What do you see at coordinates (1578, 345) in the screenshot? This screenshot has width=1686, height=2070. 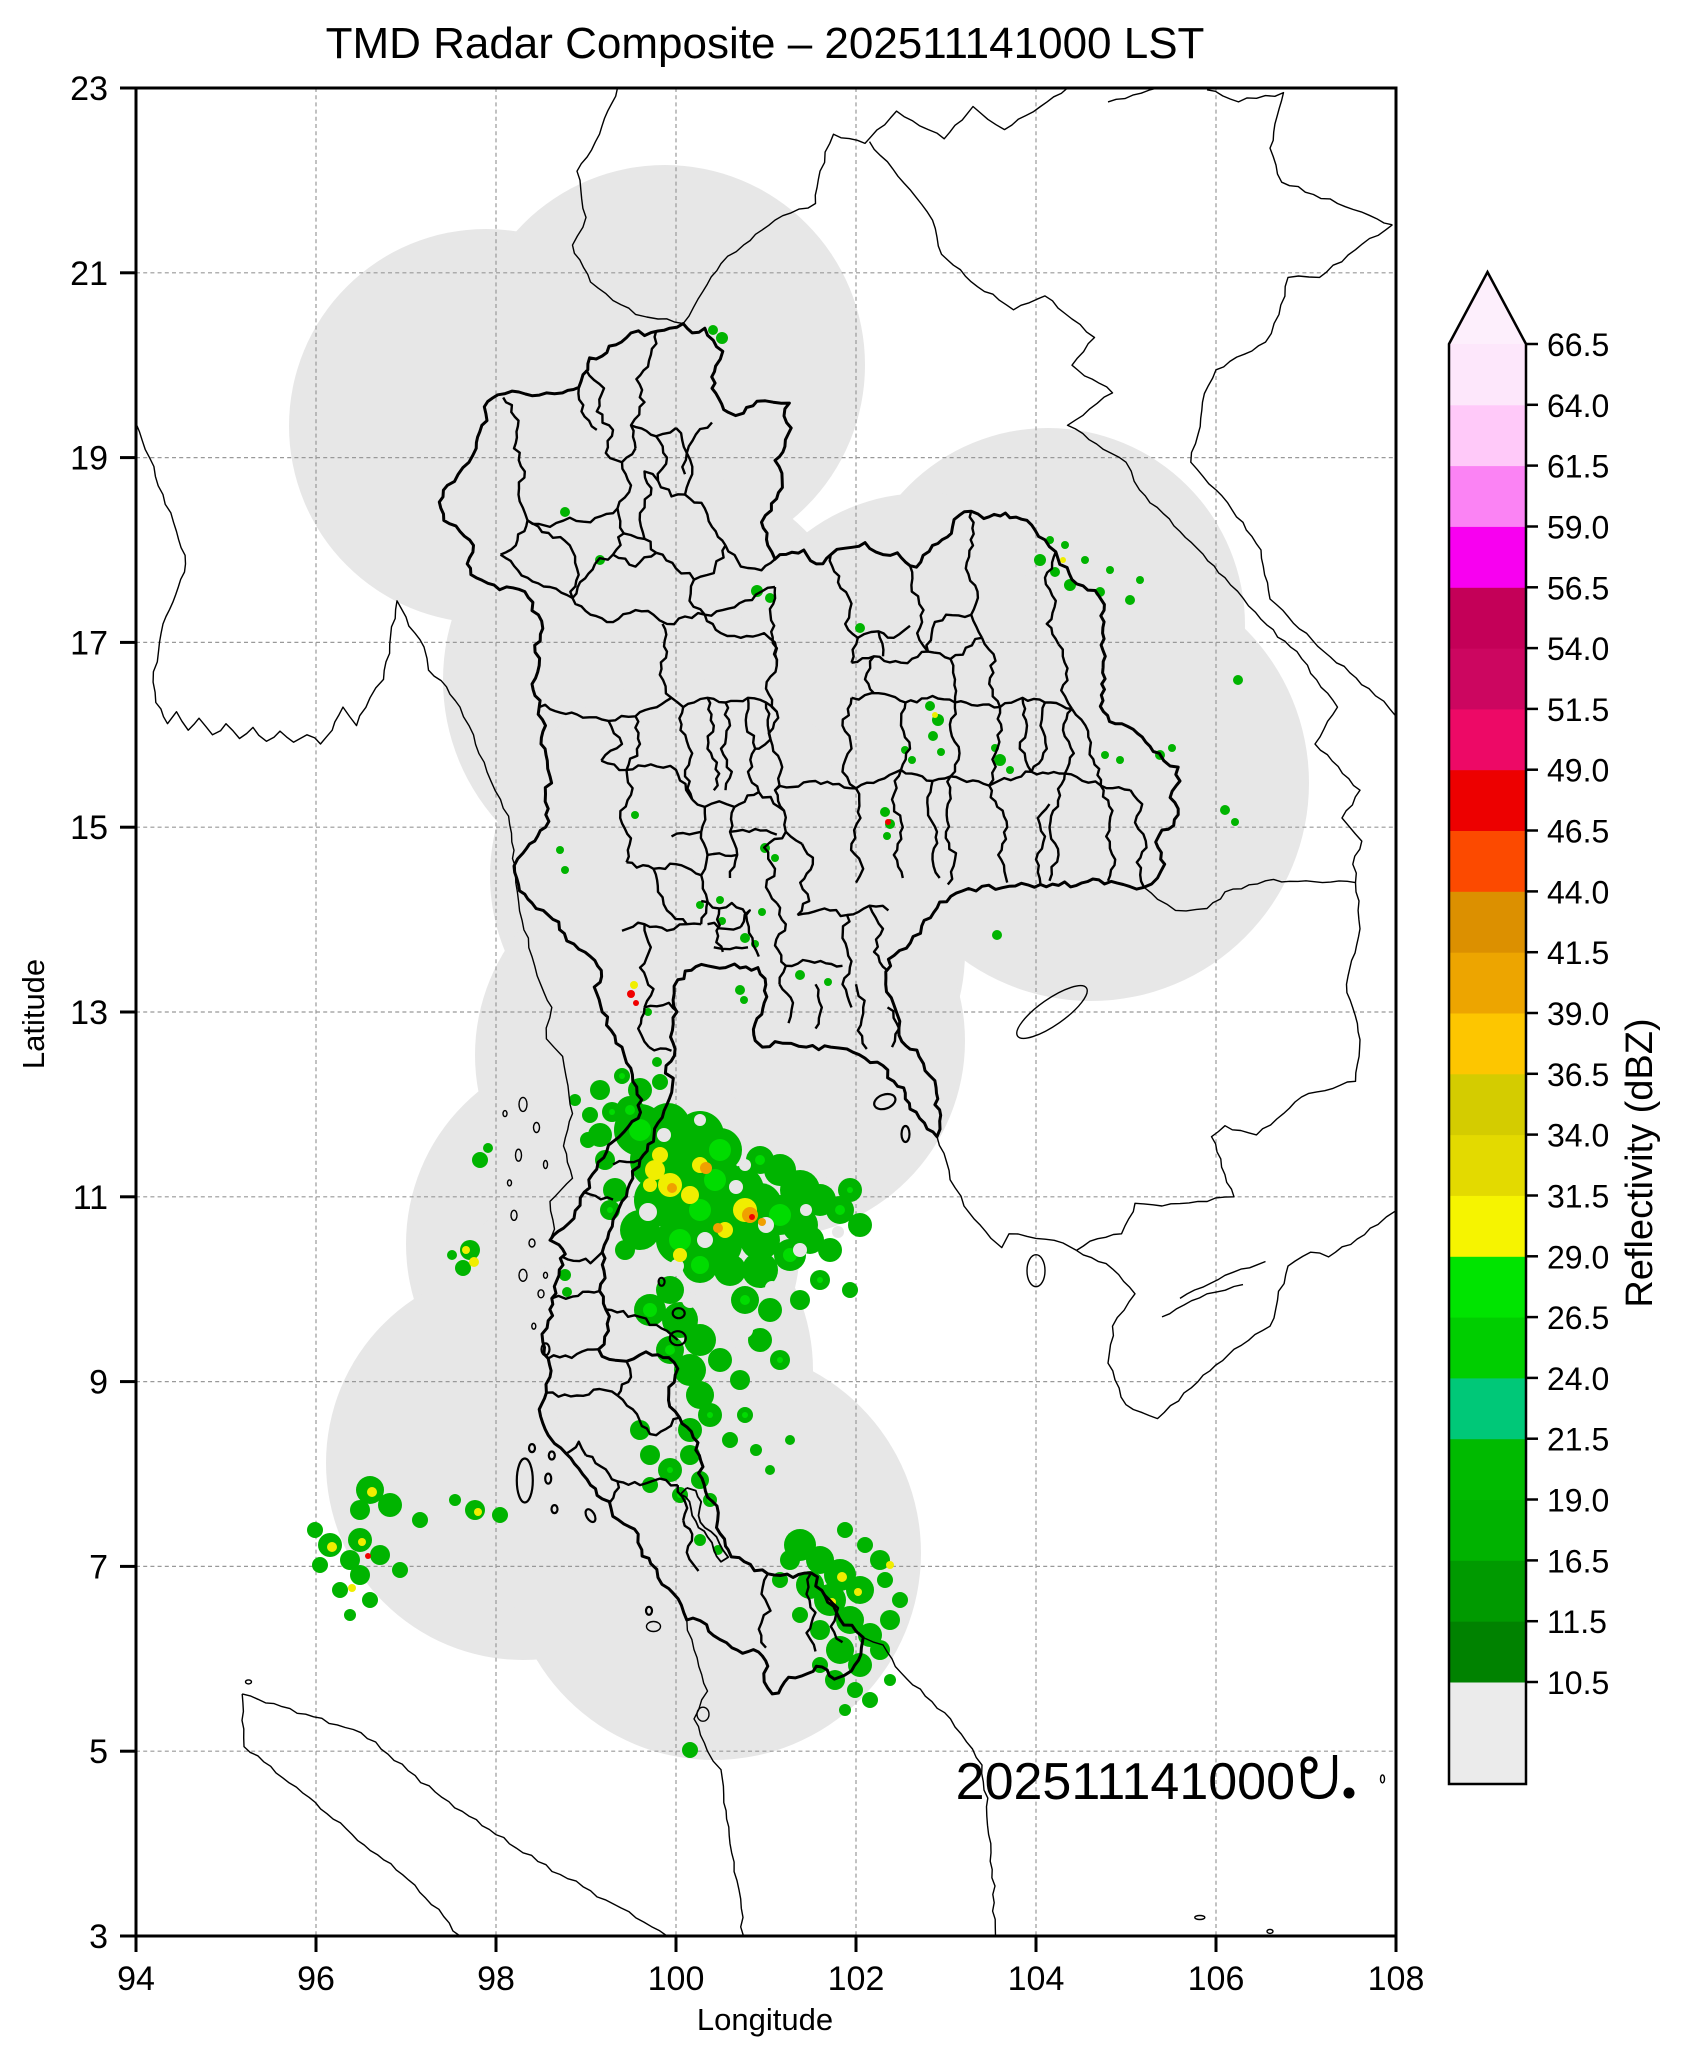 I see `svg-text: 66.5` at bounding box center [1578, 345].